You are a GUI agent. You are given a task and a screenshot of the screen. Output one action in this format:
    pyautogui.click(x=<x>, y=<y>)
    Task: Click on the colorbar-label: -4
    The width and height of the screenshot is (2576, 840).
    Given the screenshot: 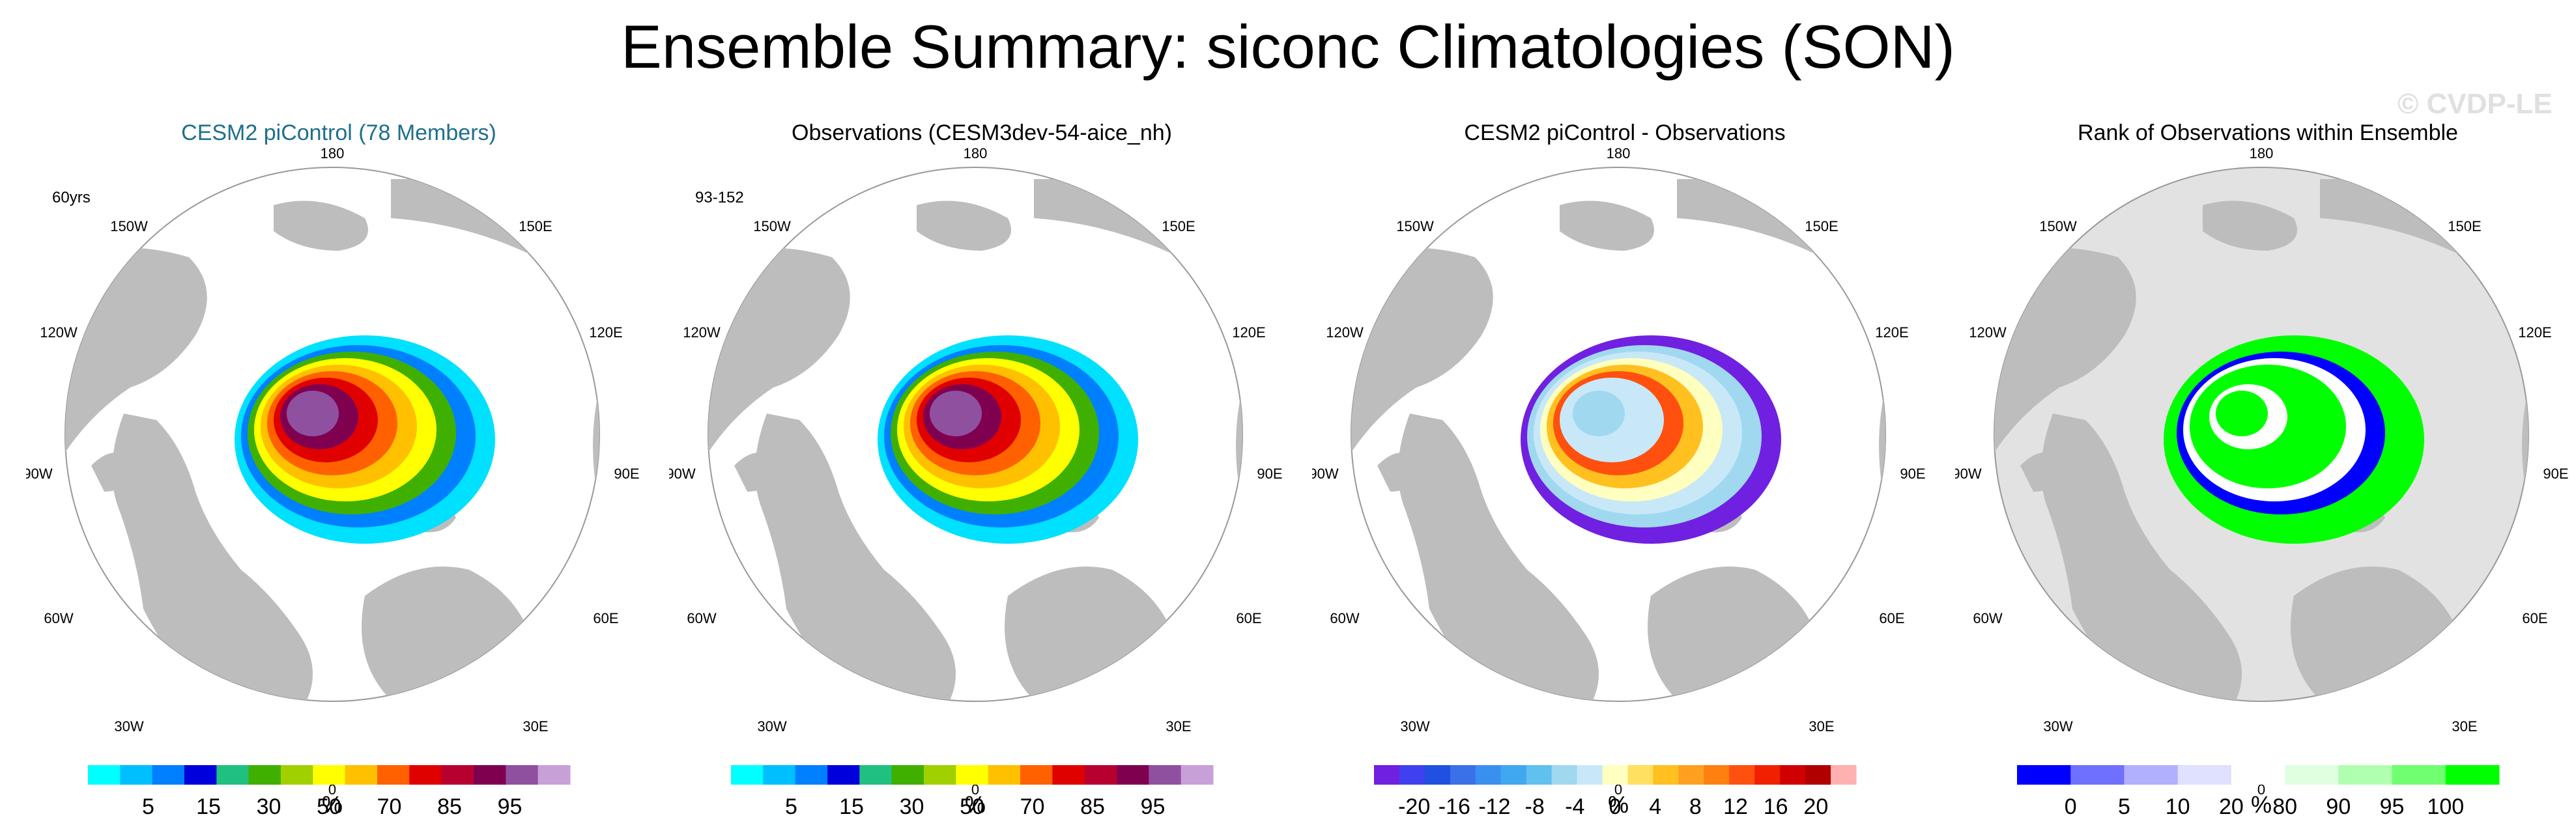 What is the action you would take?
    pyautogui.click(x=1574, y=807)
    